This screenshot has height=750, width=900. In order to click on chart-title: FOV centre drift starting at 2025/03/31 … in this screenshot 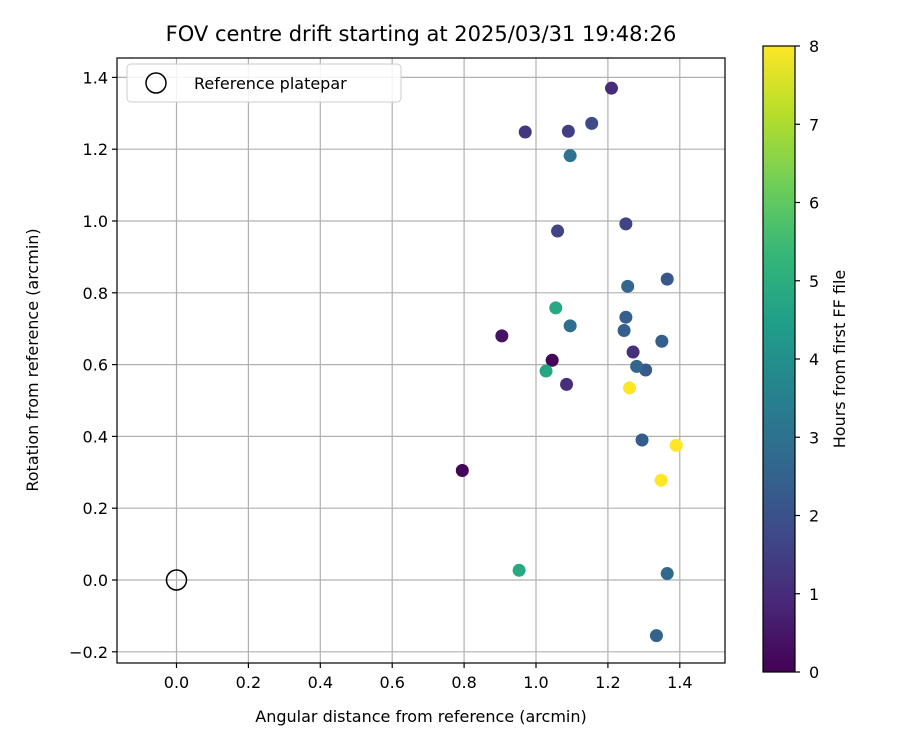, I will do `click(421, 34)`.